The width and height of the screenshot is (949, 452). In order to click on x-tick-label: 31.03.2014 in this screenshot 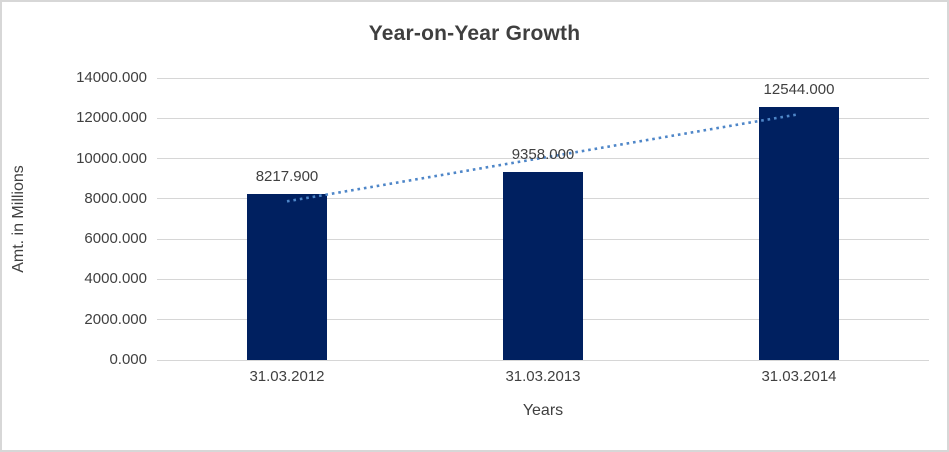, I will do `click(799, 376)`.